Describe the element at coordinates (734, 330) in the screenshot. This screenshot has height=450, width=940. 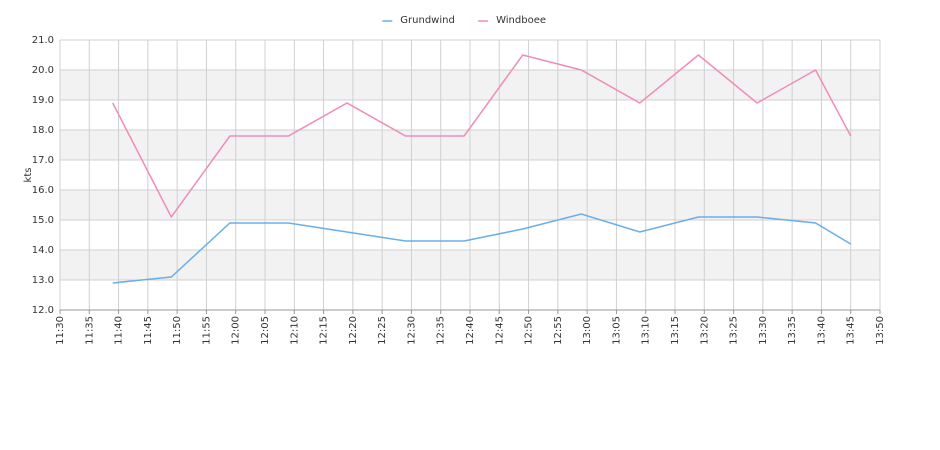
I see `x-tick-label: 13:25` at that location.